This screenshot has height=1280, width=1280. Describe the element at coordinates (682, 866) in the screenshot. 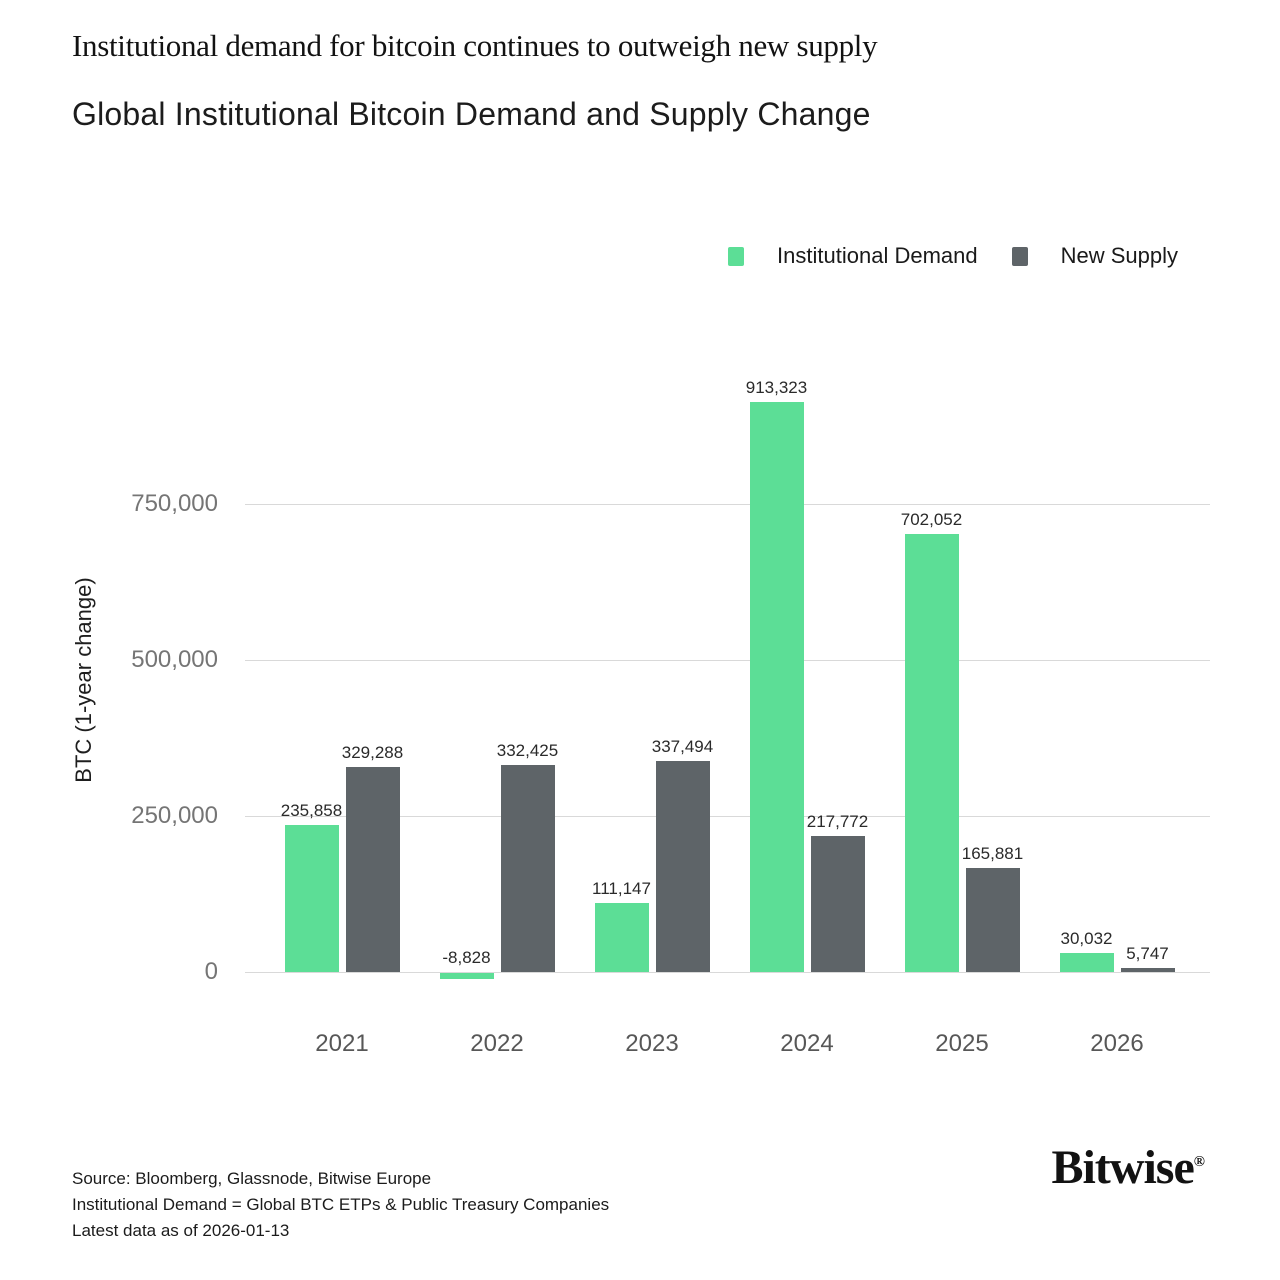

I see `bar-new-supply-2023` at that location.